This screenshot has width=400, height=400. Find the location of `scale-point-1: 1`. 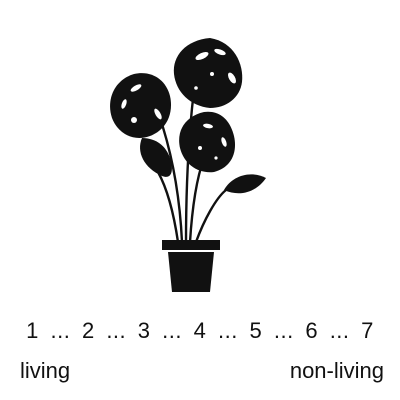

scale-point-1: 1 is located at coordinates (32, 330).